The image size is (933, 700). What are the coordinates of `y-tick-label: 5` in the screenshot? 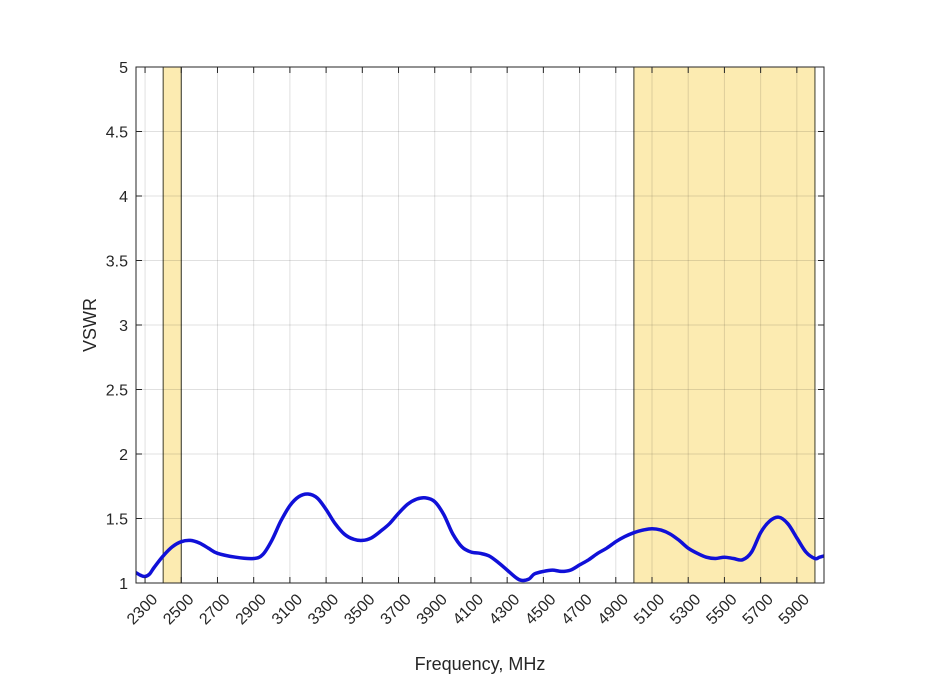 It's located at (123, 68).